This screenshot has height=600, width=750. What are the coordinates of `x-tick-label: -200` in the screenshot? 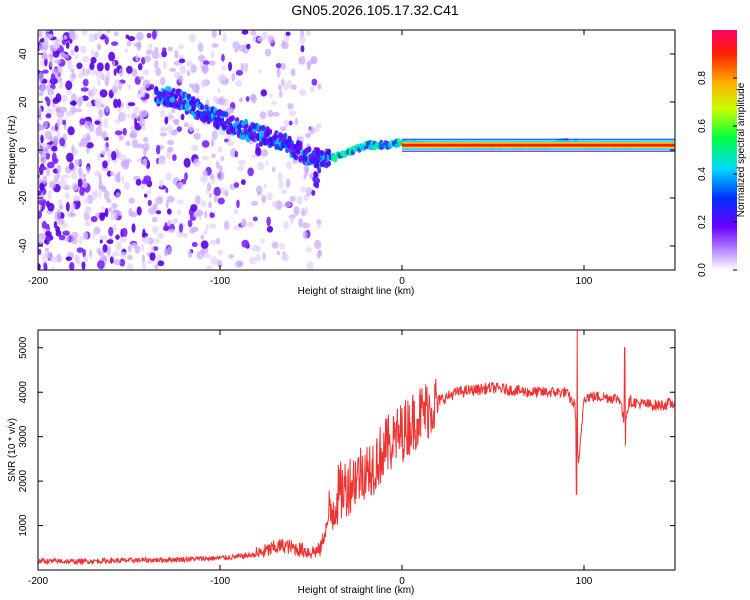 It's located at (38, 281).